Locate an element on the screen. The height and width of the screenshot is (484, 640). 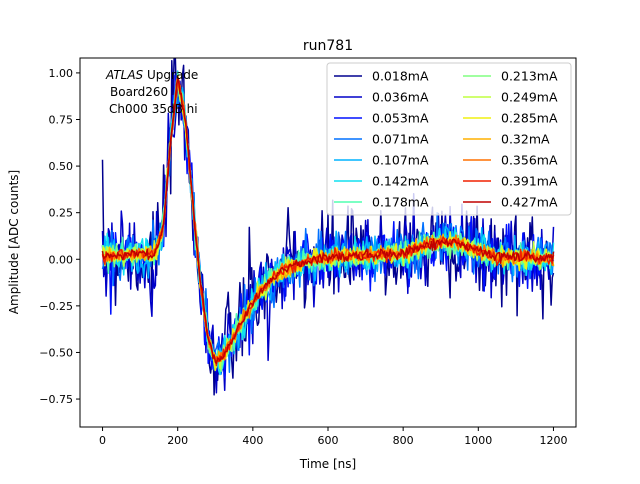
y-tick-label: 0.00 is located at coordinates (61, 259).